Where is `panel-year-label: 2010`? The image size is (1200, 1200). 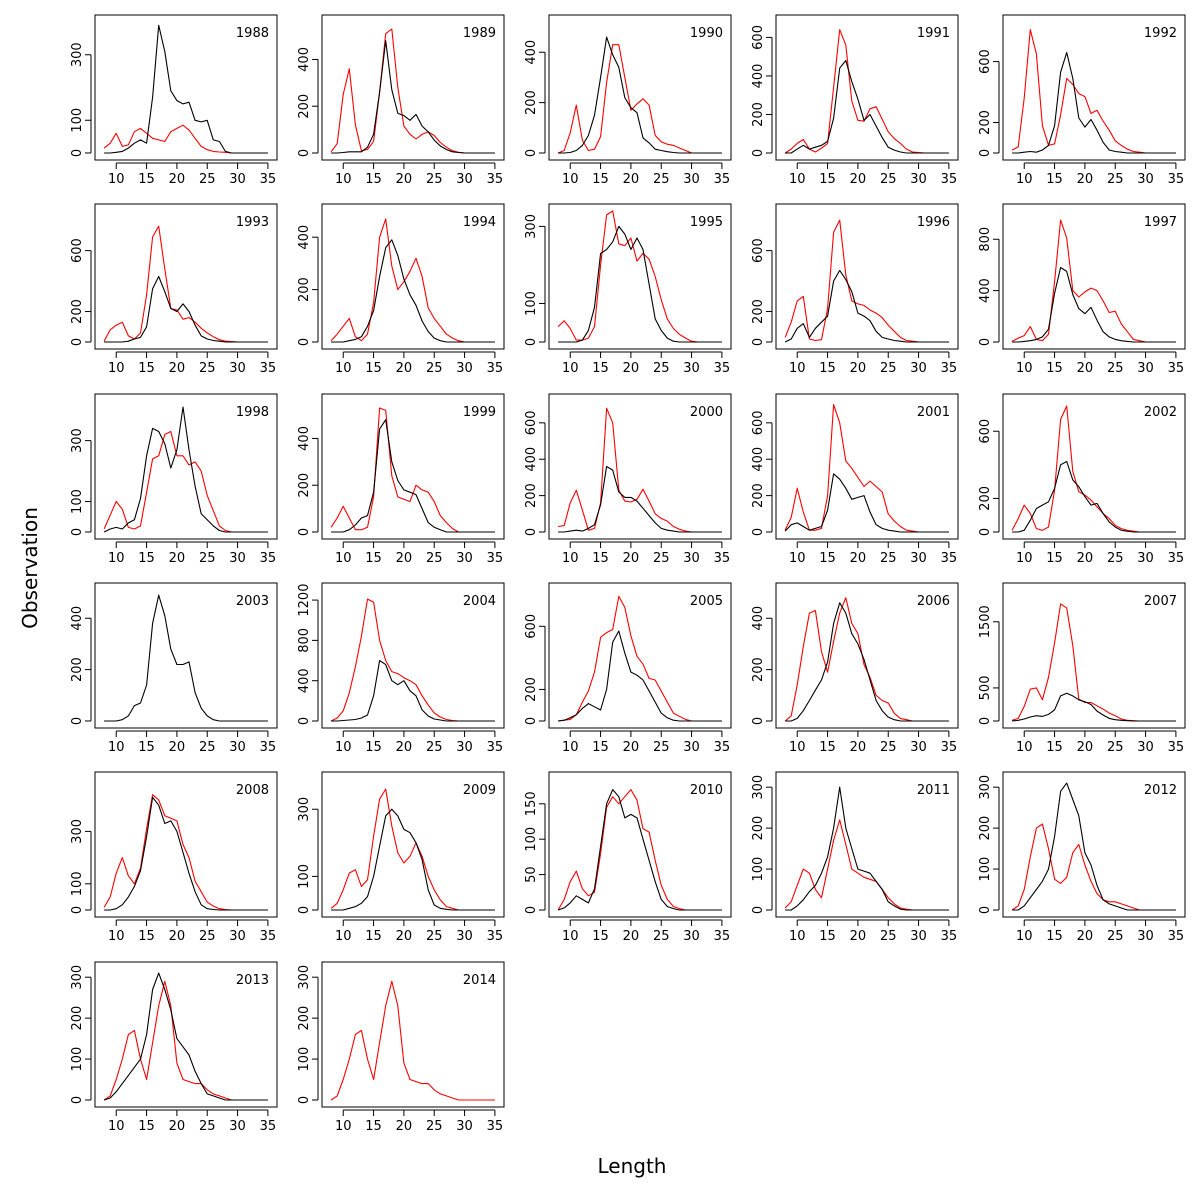 panel-year-label: 2010 is located at coordinates (706, 790).